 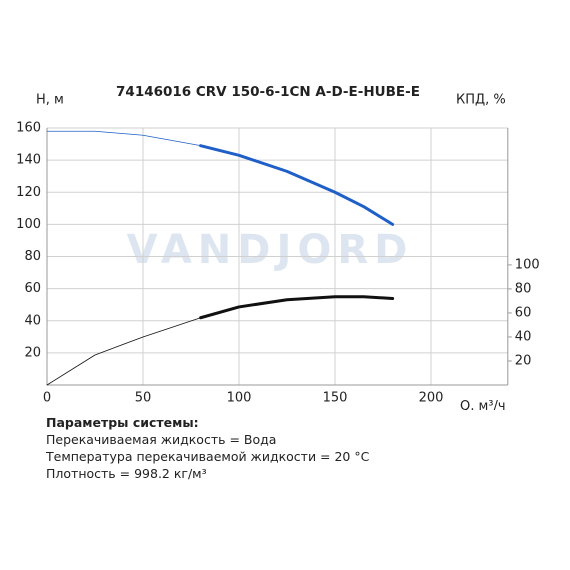 I want to click on watermark: VANDJORD, so click(x=270, y=250).